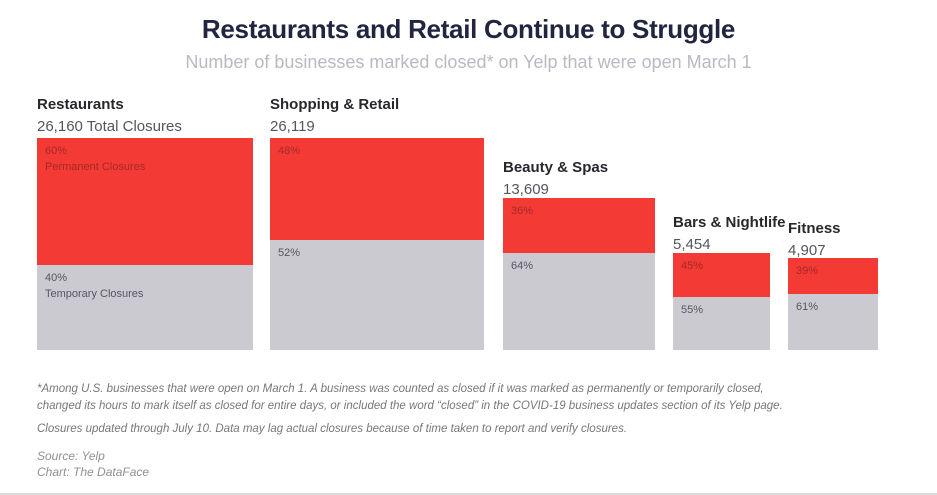 The width and height of the screenshot is (937, 495). What do you see at coordinates (807, 307) in the screenshot?
I see `segment-pct-label: 61%` at bounding box center [807, 307].